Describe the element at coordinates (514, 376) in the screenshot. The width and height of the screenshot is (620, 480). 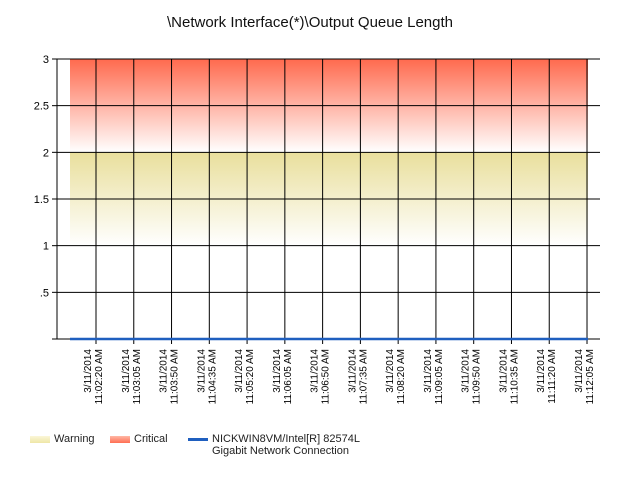
I see `x-tick-time: 11:10:35 AM` at that location.